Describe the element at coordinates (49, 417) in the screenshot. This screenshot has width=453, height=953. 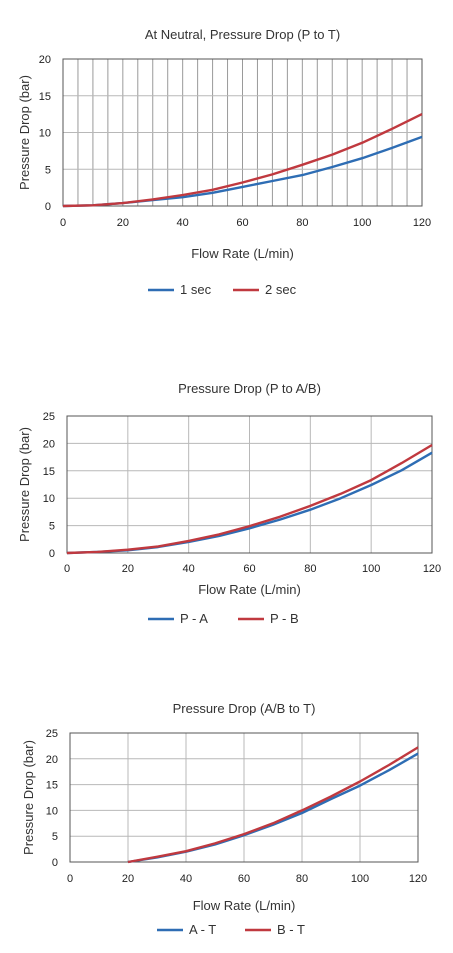
I see `chart2-y-tick-label: 25` at that location.